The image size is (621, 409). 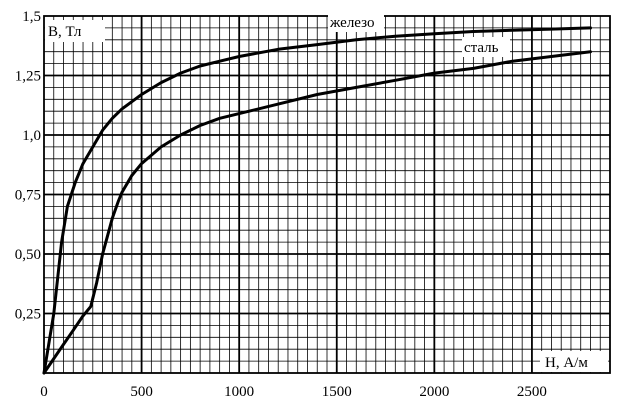 I want to click on x-tick-label: 2500, so click(x=532, y=392).